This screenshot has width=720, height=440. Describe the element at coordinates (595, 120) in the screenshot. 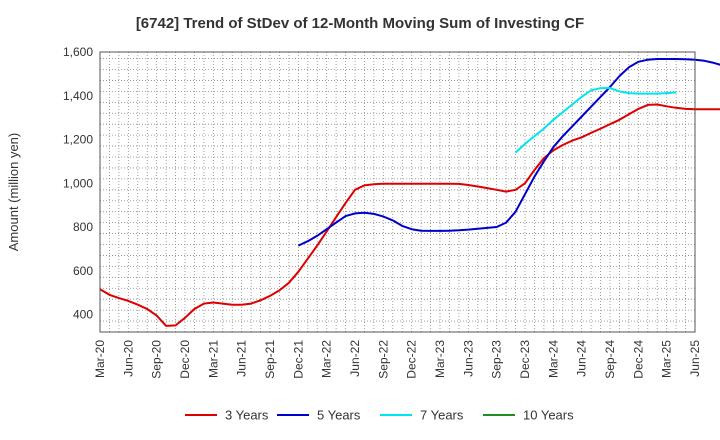

I see `series-line-7-years` at that location.